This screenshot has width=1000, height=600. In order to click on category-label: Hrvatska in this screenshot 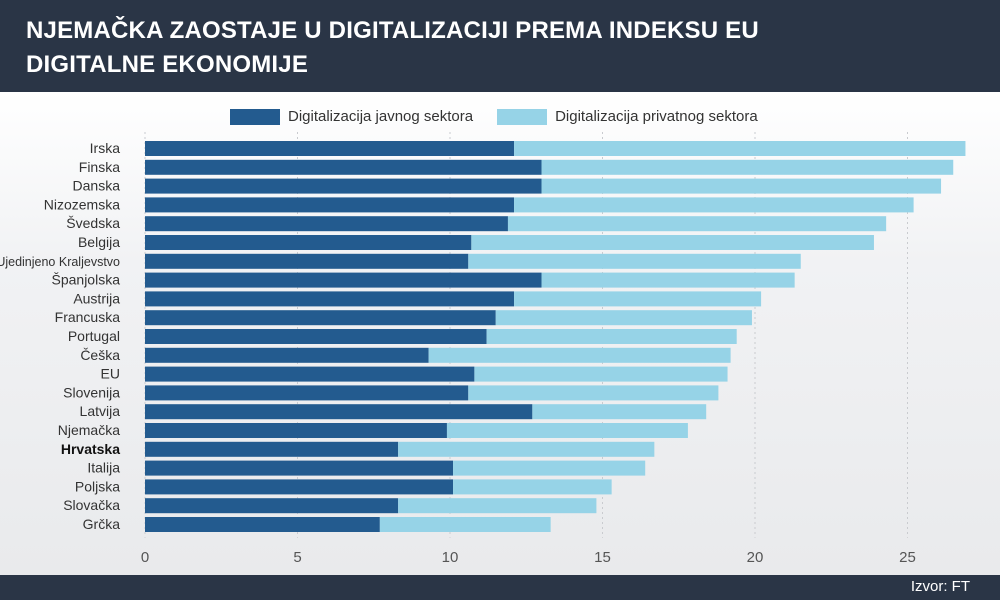, I will do `click(90, 449)`.